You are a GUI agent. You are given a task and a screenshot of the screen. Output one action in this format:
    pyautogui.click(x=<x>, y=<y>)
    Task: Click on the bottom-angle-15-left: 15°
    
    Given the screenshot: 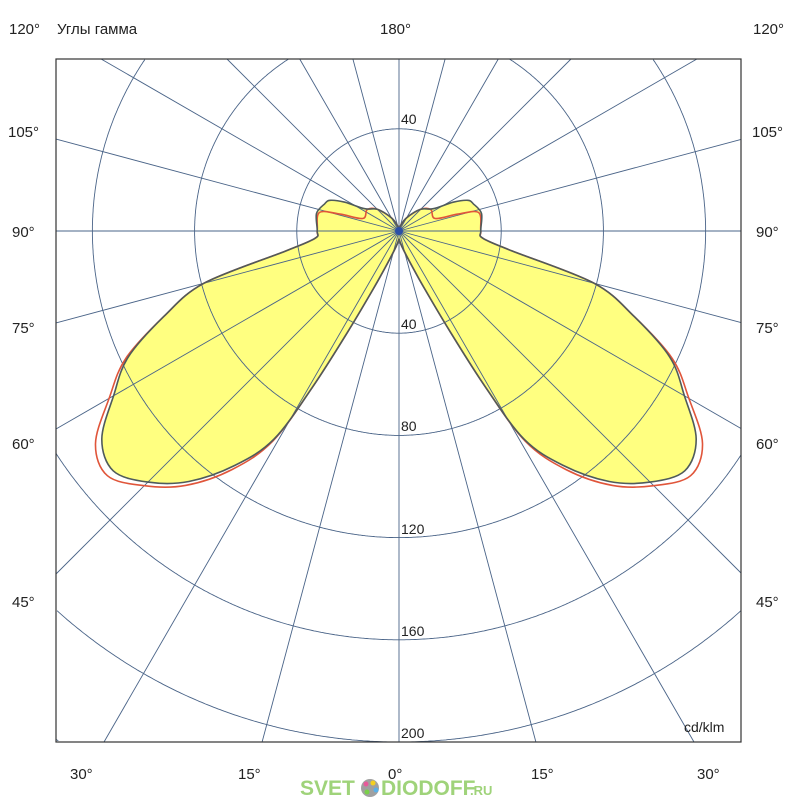 What is the action you would take?
    pyautogui.click(x=249, y=774)
    